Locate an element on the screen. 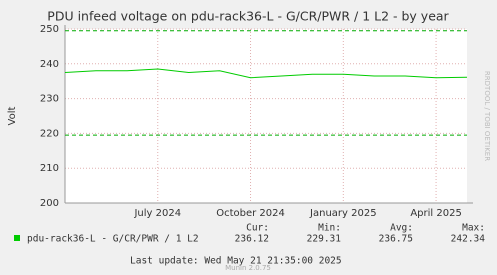 This screenshot has height=275, width=497. stat-label: Max: is located at coordinates (473, 228).